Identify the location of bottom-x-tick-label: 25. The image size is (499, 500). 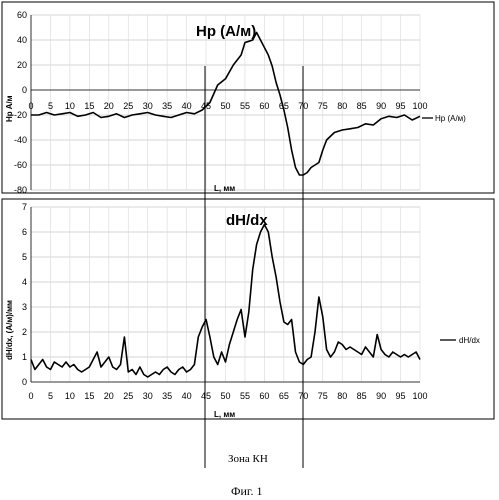
(128, 396).